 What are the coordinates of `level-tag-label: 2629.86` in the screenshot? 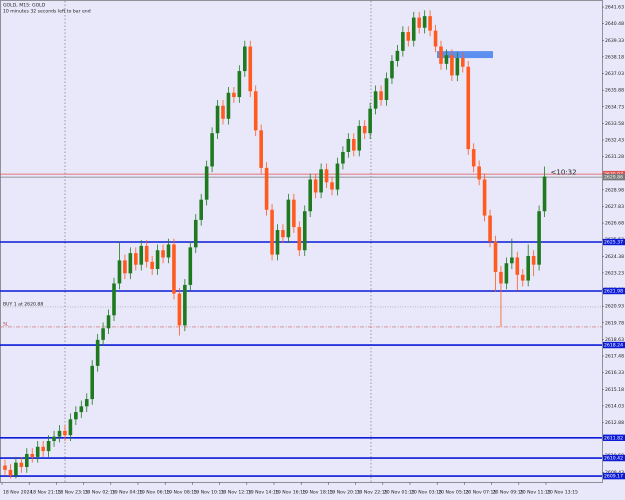 It's located at (613, 178).